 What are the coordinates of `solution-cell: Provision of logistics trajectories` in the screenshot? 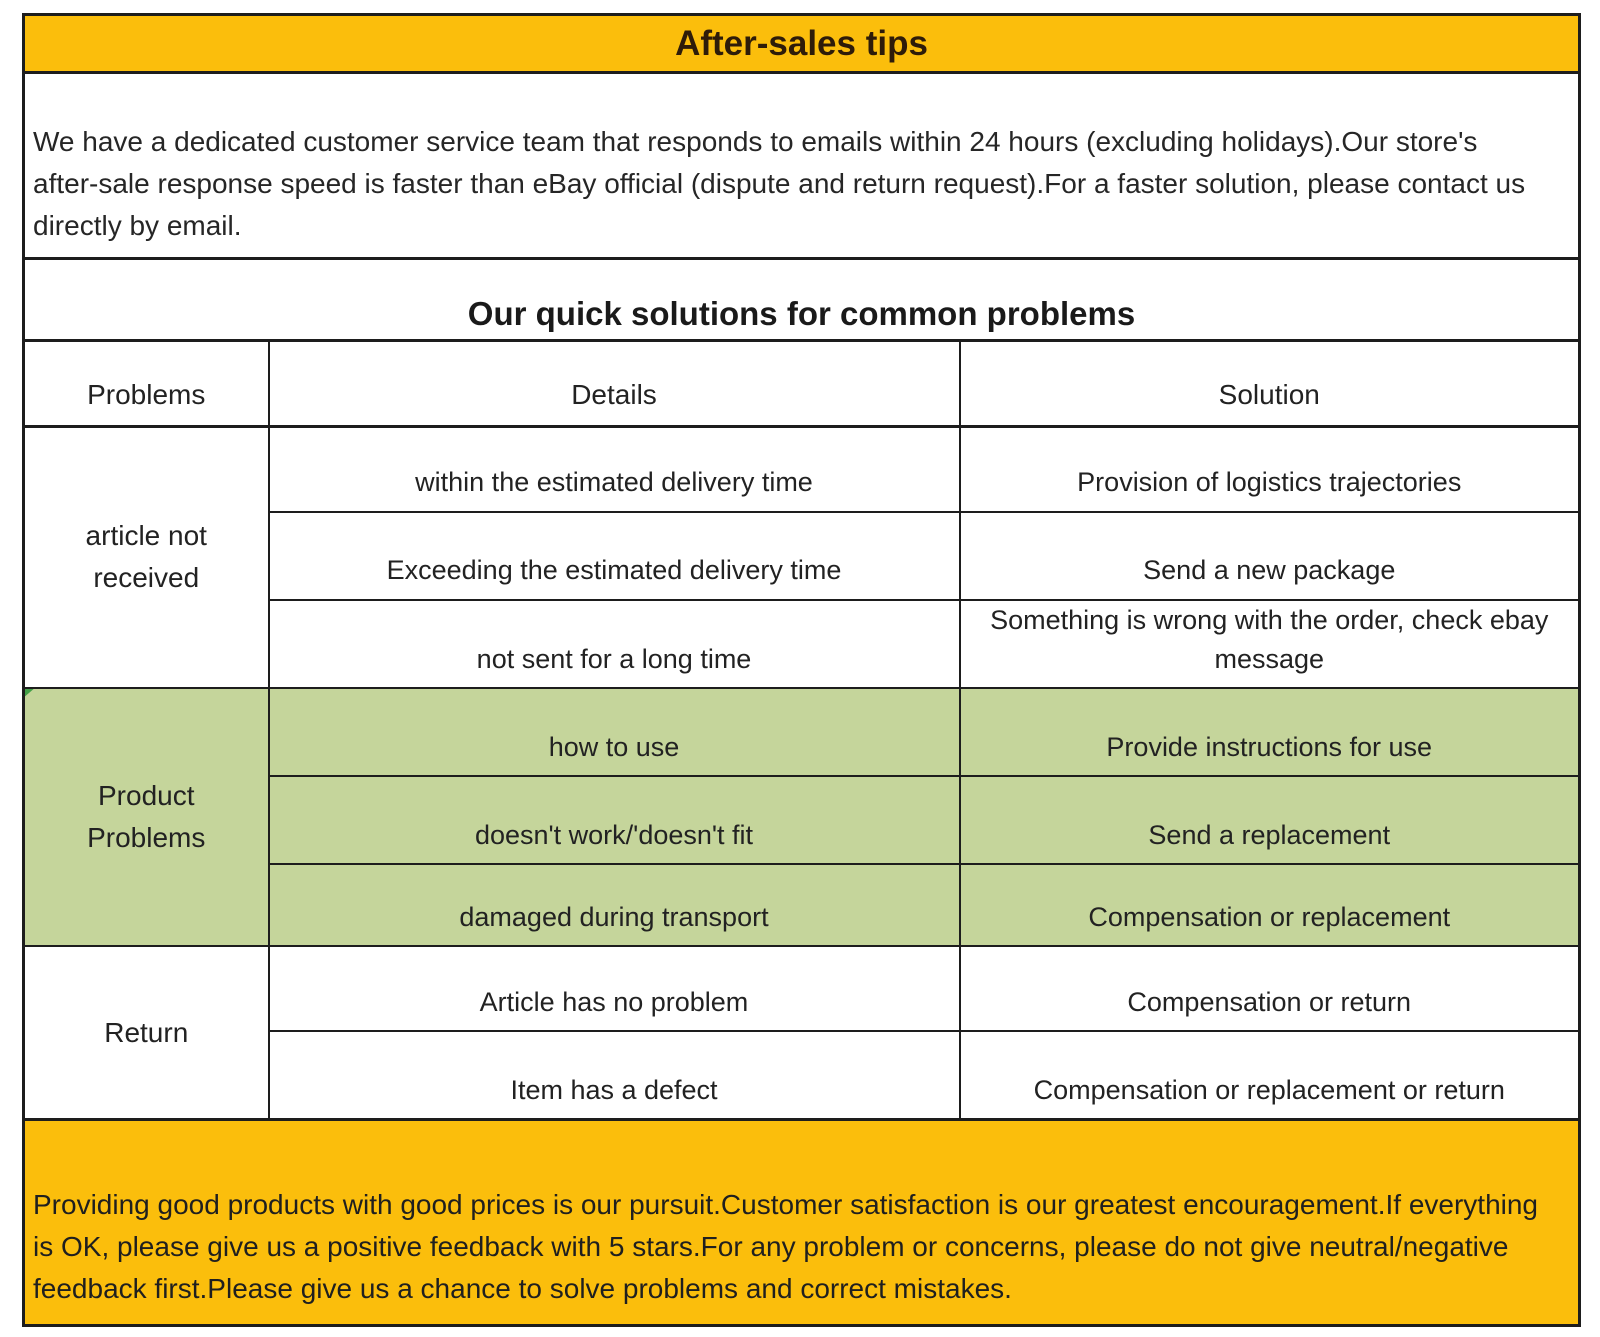 It's located at (1269, 469).